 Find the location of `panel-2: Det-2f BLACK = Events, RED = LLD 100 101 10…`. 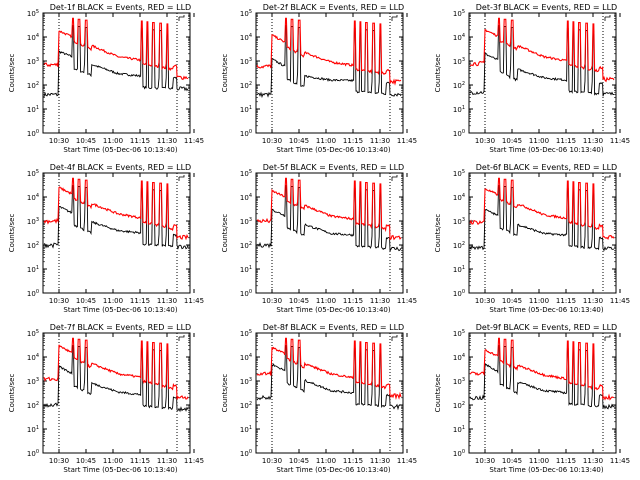

panel-2: Det-2f BLACK = Events, RED = LLD 100 101 10… is located at coordinates (319, 78).